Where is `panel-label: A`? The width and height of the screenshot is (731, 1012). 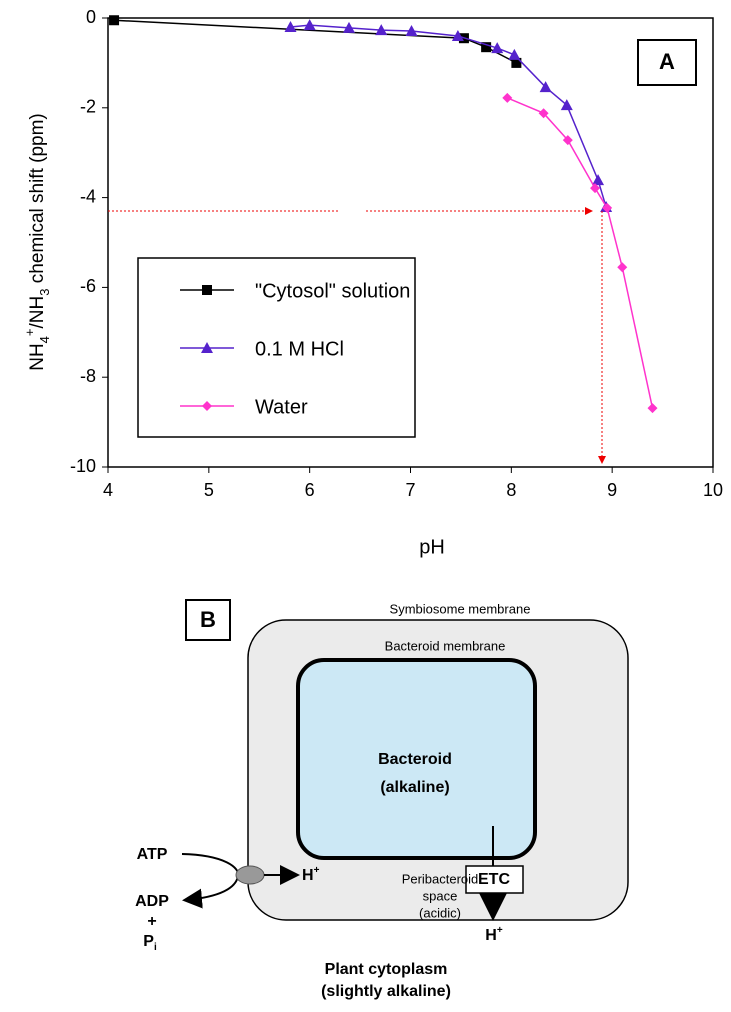
panel-label: A is located at coordinates (667, 61).